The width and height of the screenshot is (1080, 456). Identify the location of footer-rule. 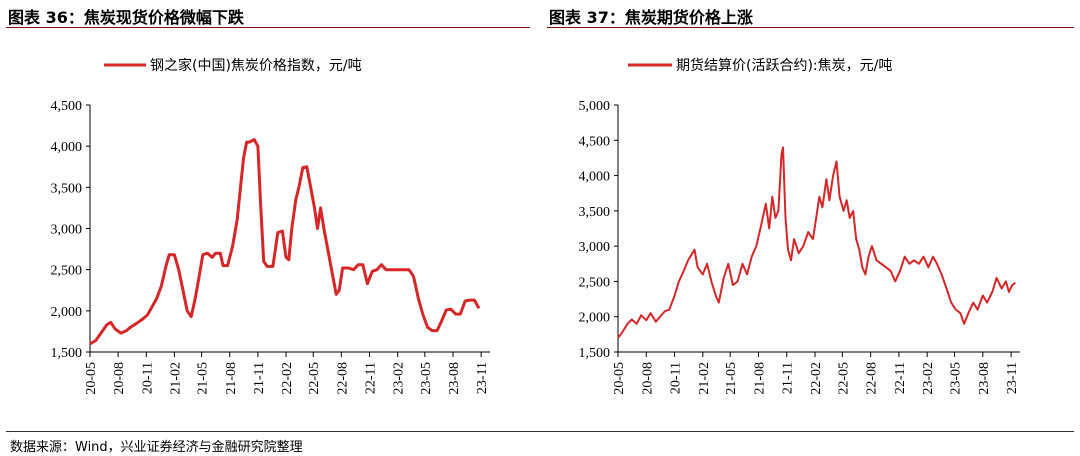
(540, 431).